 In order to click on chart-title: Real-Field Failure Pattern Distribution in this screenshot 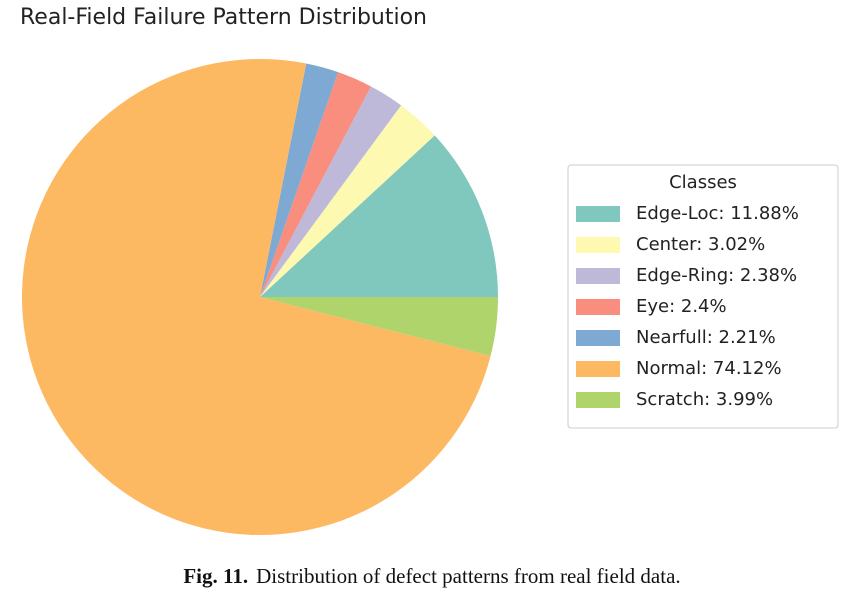, I will do `click(223, 17)`.